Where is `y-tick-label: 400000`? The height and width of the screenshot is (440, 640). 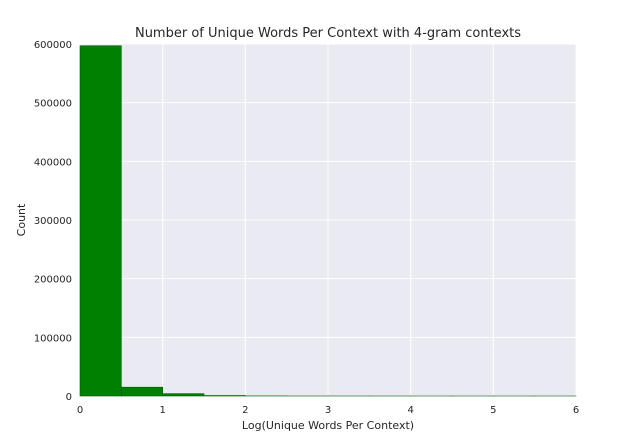 y-tick-label: 400000 is located at coordinates (53, 162).